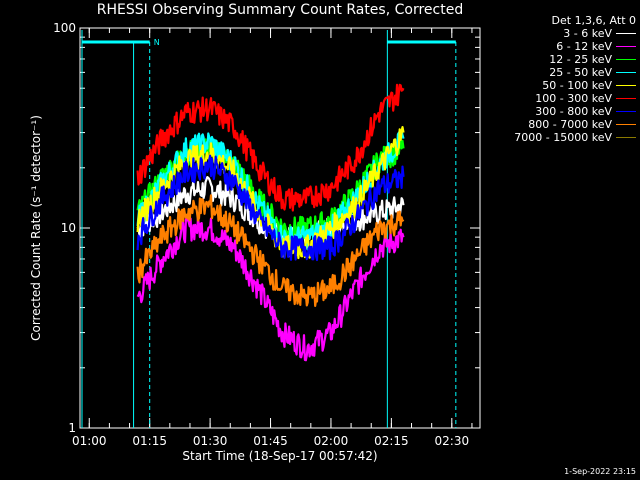  I want to click on x-tick-label: 02:00, so click(331, 441).